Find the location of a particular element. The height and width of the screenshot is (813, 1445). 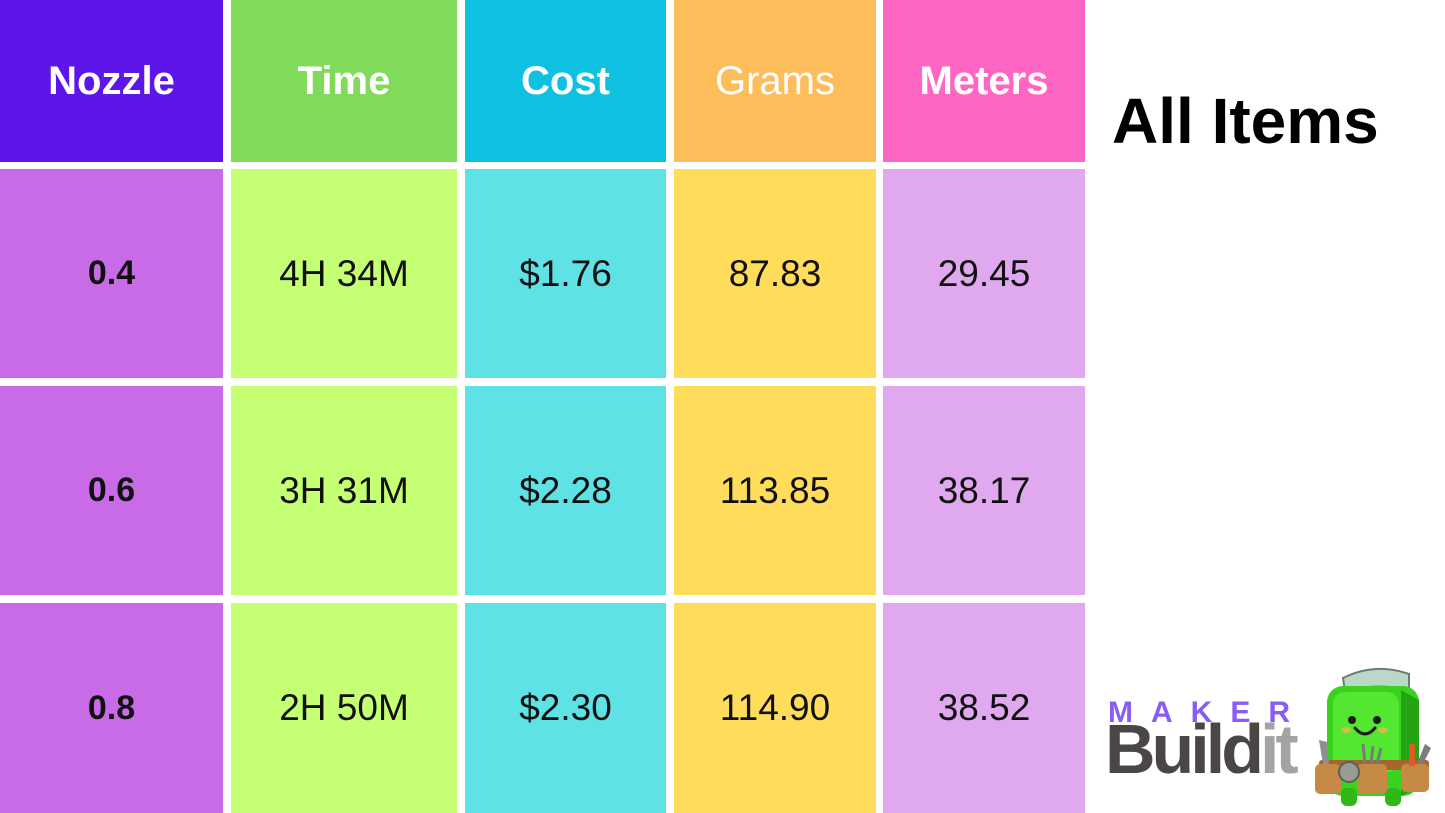

maker-build-it-logo: MAKER Buildit is located at coordinates (1272, 735).